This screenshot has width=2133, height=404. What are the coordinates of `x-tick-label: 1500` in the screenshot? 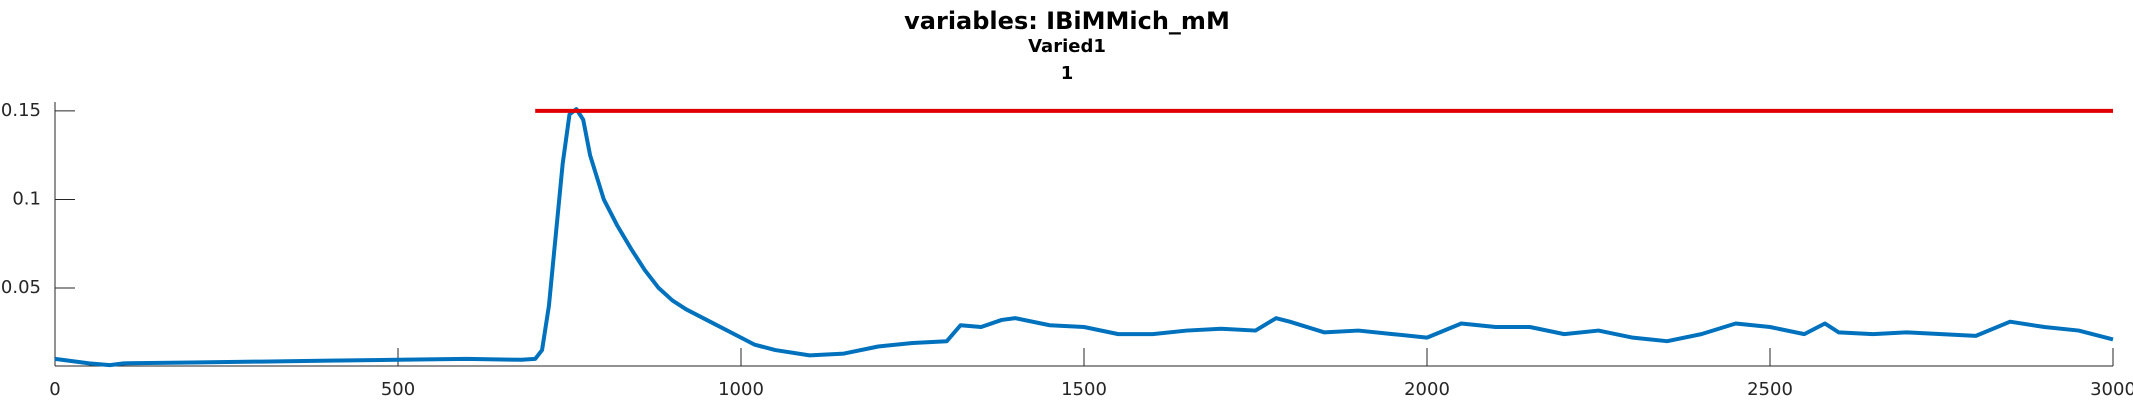 It's located at (1084, 389).